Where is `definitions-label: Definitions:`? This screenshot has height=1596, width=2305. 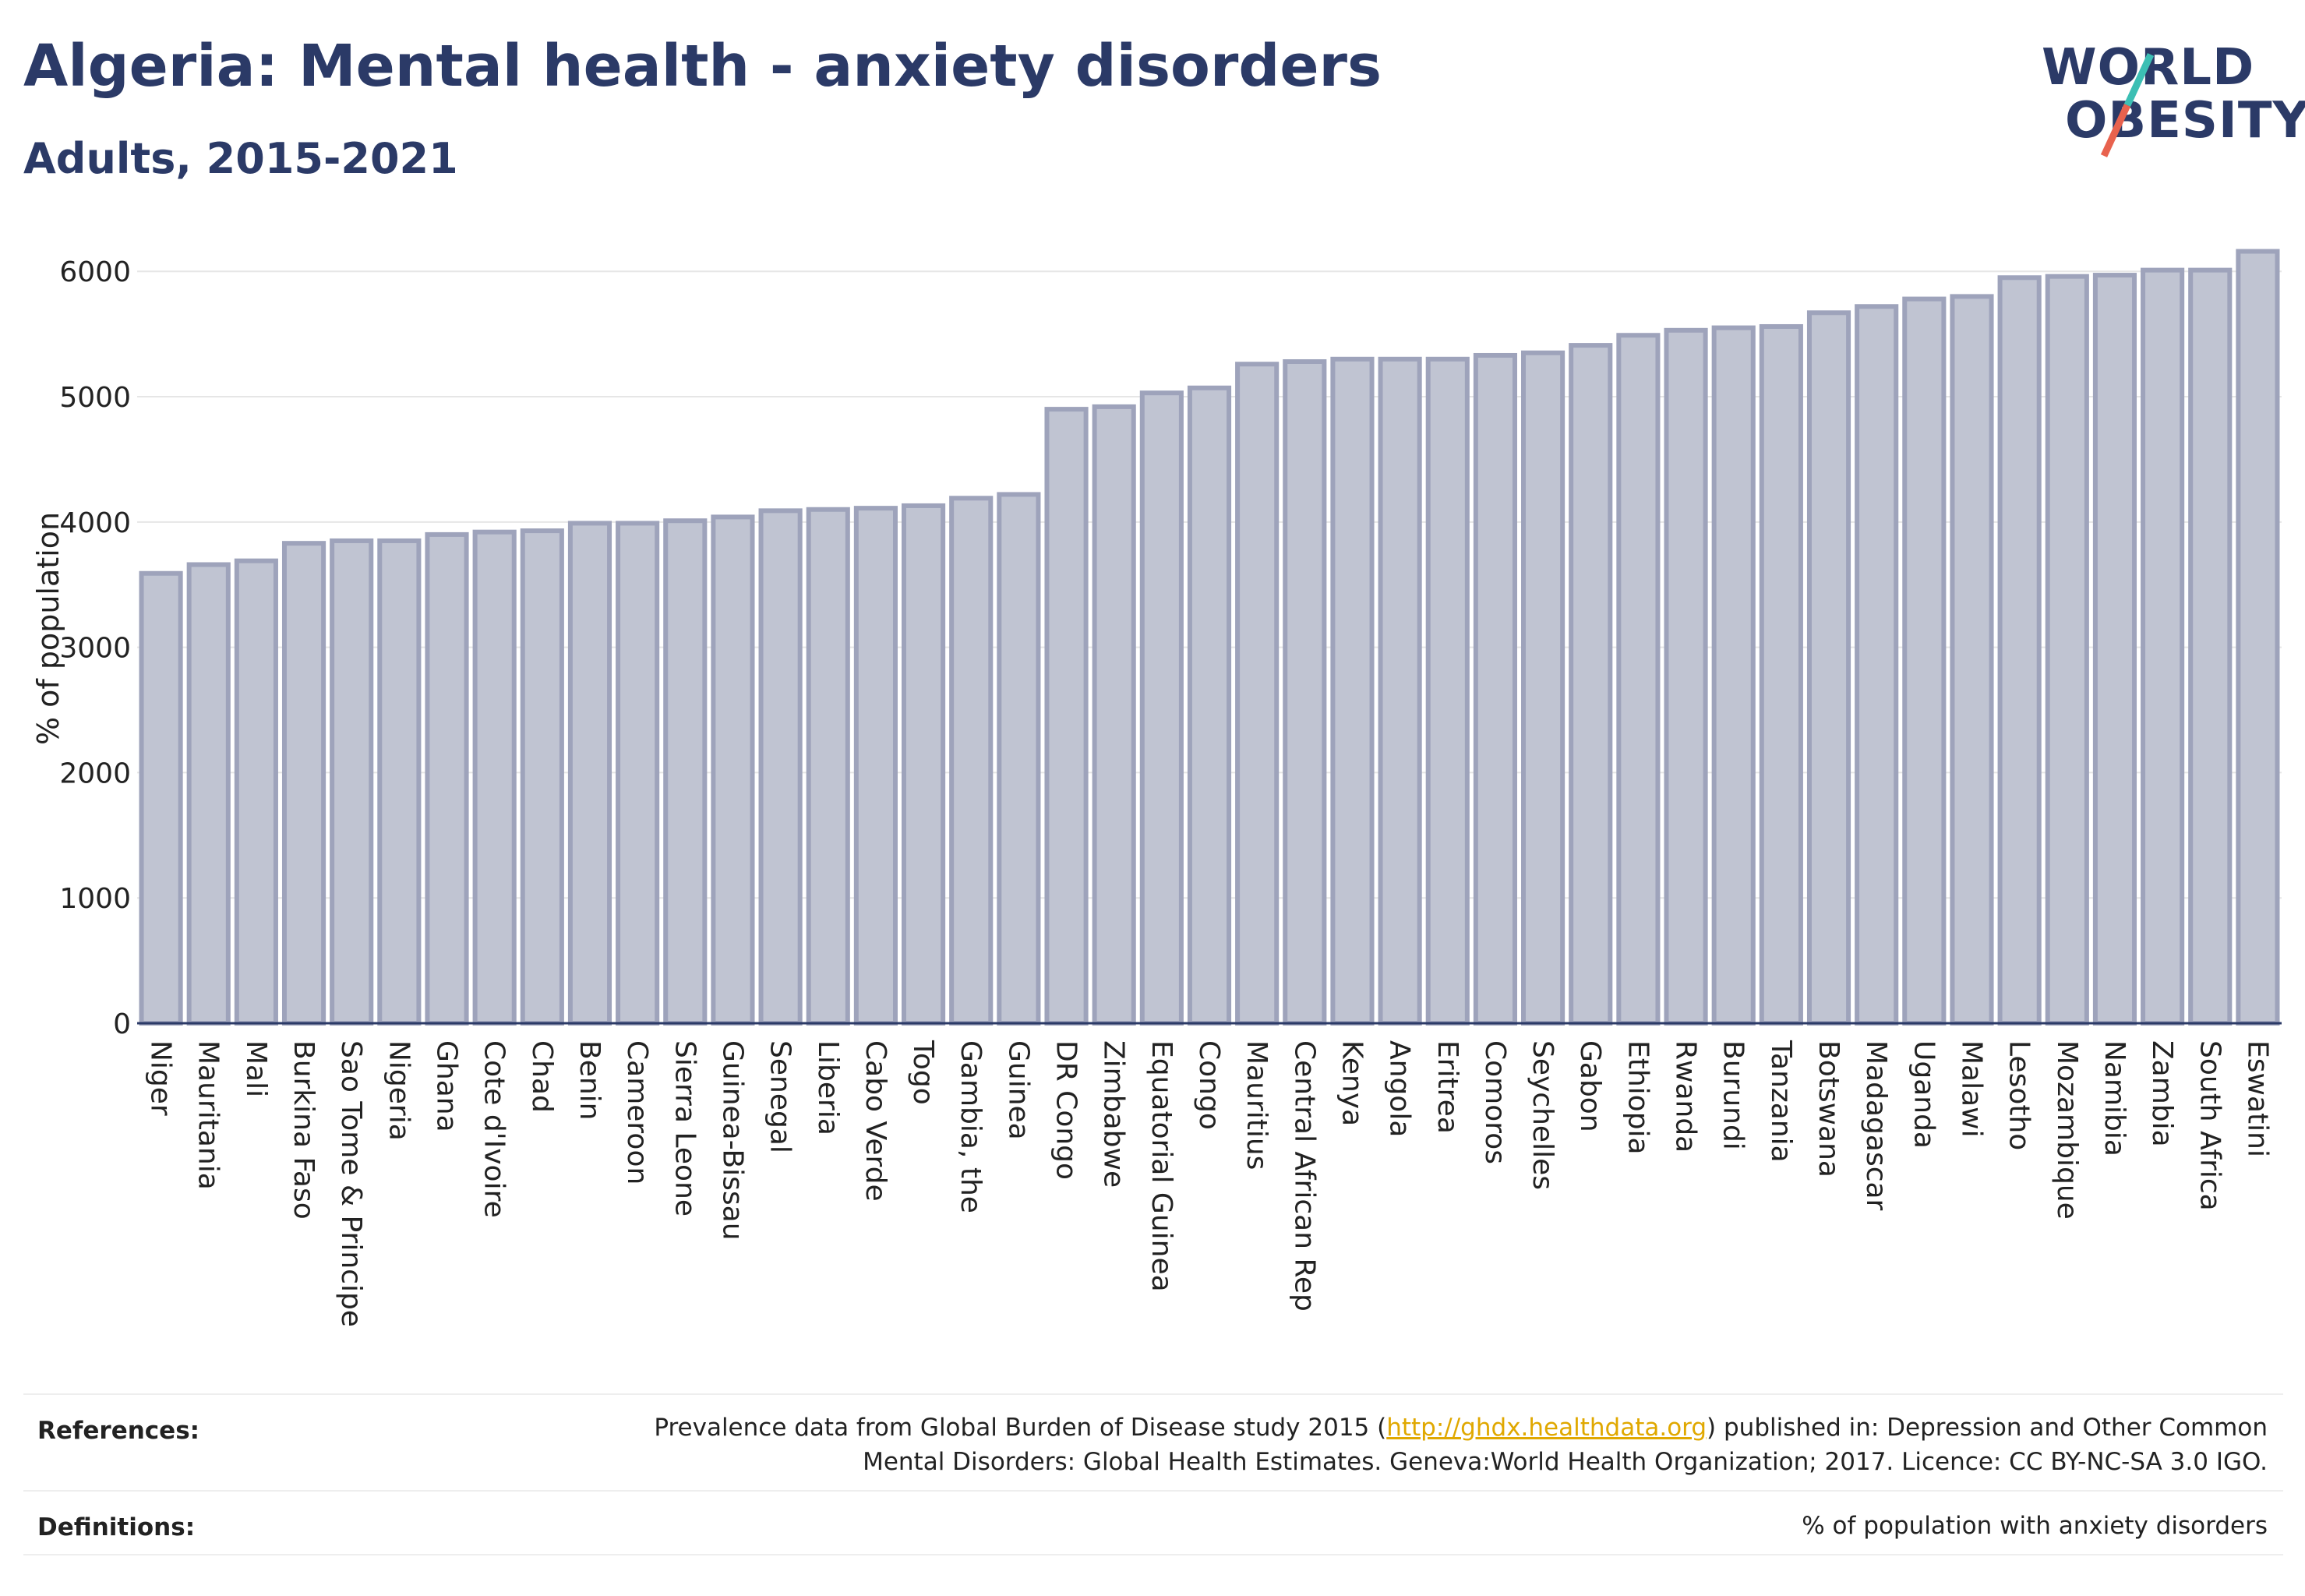
definitions-label: Definitions: is located at coordinates (117, 1527).